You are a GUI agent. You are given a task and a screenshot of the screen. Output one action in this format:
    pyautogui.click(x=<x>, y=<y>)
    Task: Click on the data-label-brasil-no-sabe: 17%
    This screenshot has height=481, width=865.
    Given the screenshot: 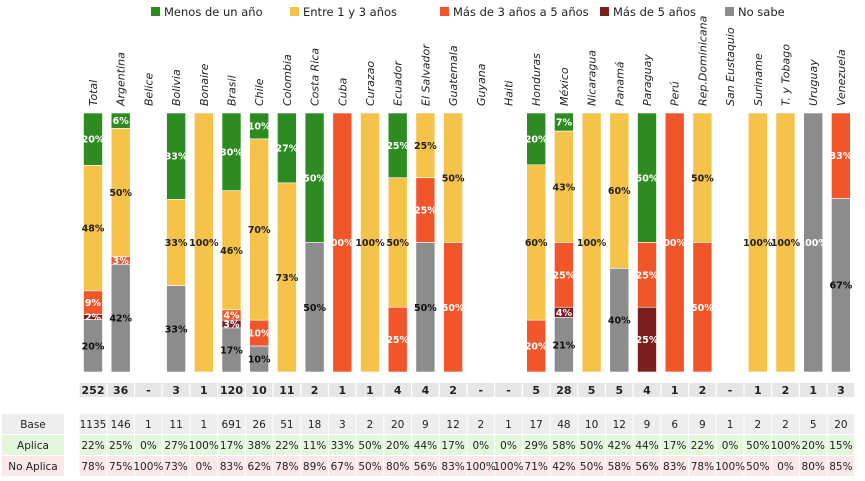 What is the action you would take?
    pyautogui.click(x=231, y=350)
    